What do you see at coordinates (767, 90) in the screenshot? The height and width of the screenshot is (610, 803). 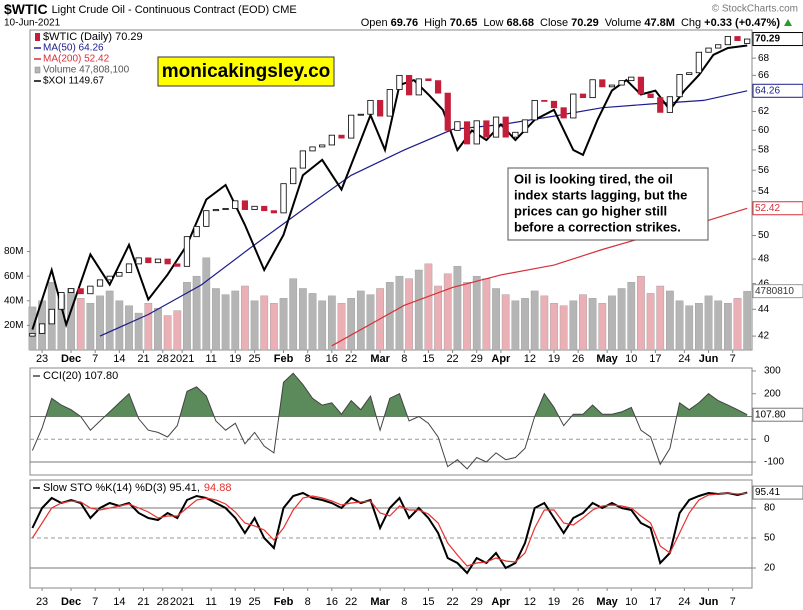 I see `value-box-label: 64.26` at bounding box center [767, 90].